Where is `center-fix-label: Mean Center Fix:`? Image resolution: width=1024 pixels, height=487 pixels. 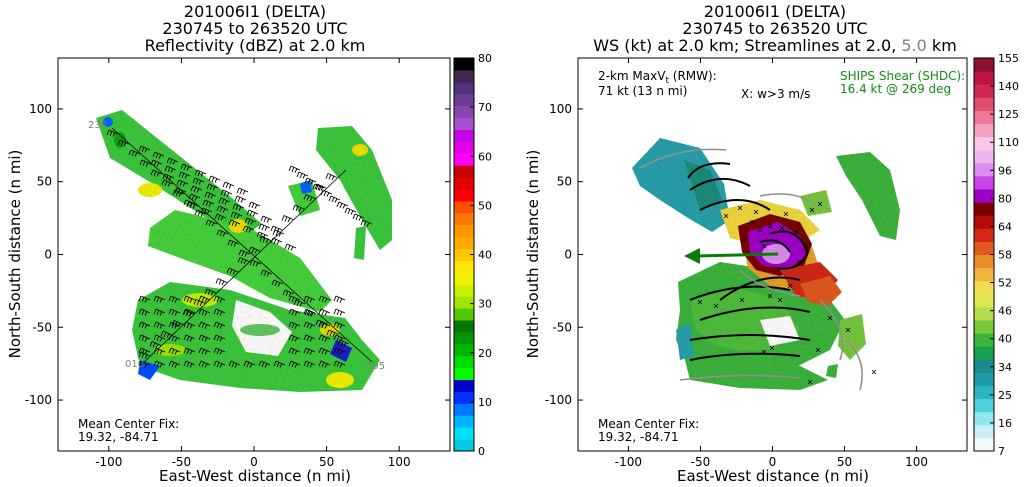 center-fix-label: Mean Center Fix: is located at coordinates (128, 424).